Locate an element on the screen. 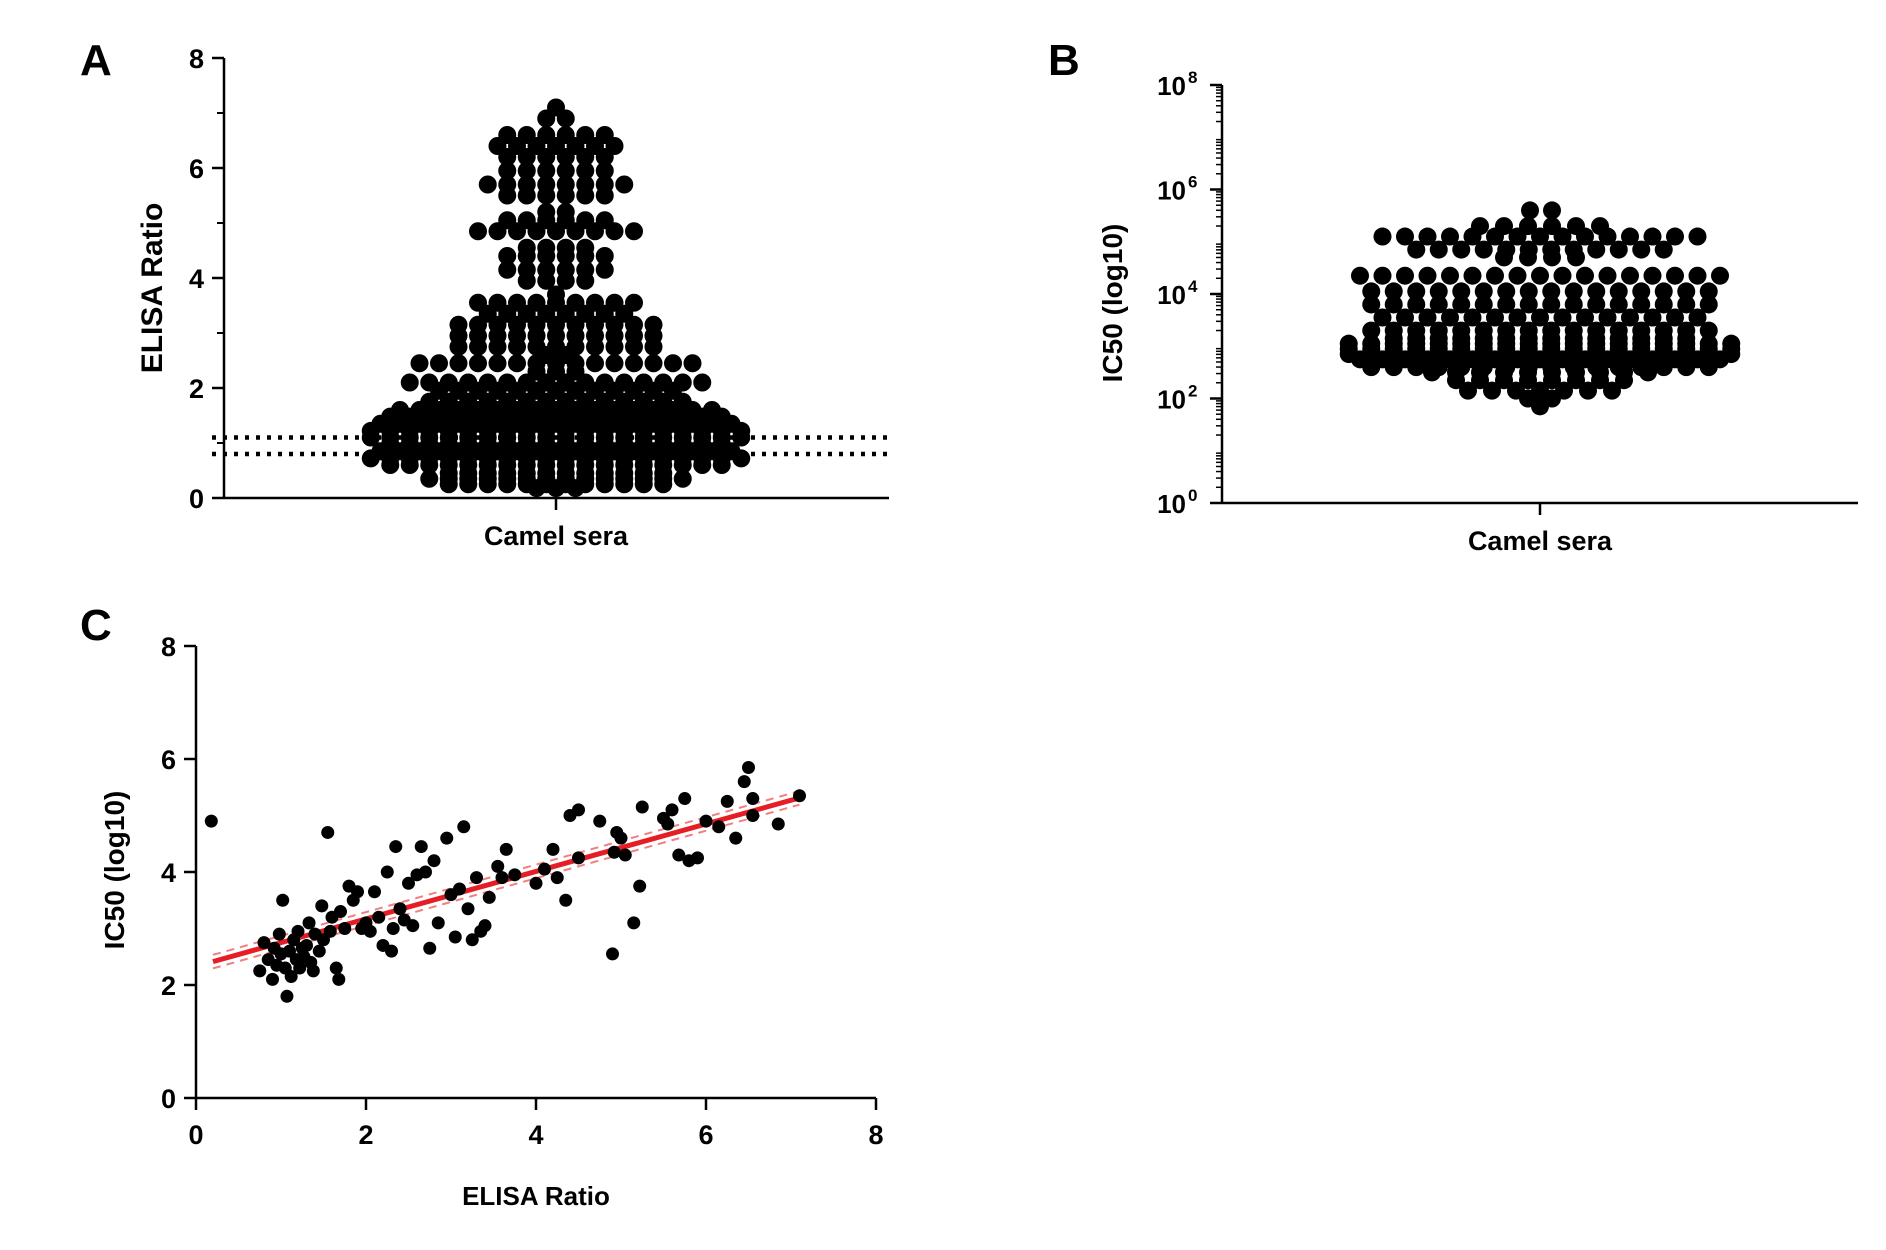  chart-b-y-tick-exponent: 8 is located at coordinates (1192, 77).